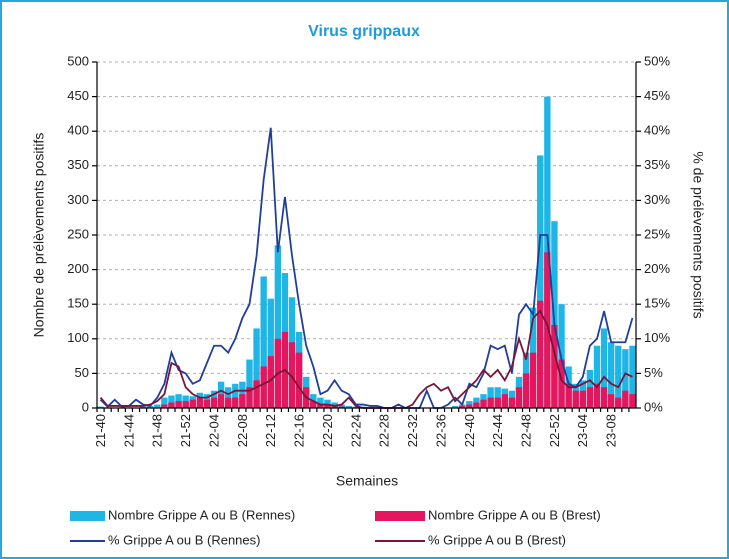 The height and width of the screenshot is (559, 729). What do you see at coordinates (85, 406) in the screenshot?
I see `y-tick-label: 0` at bounding box center [85, 406].